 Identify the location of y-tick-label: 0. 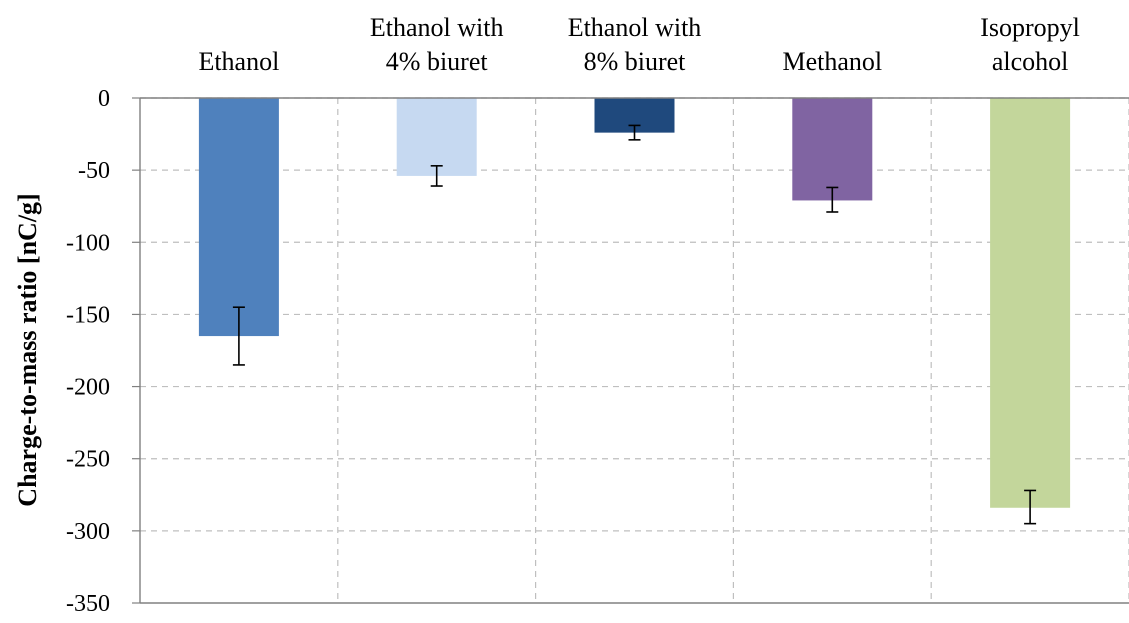
(104, 99).